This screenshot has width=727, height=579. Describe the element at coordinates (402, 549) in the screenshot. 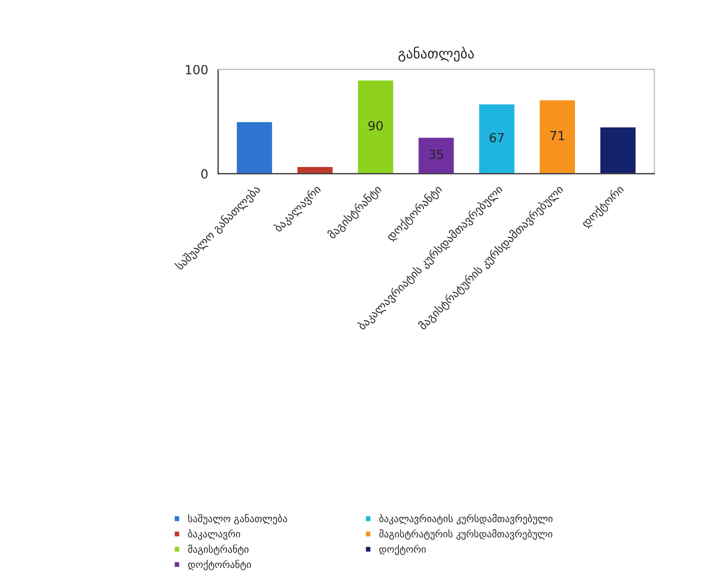

I see `legend-label: დოქტორი` at that location.